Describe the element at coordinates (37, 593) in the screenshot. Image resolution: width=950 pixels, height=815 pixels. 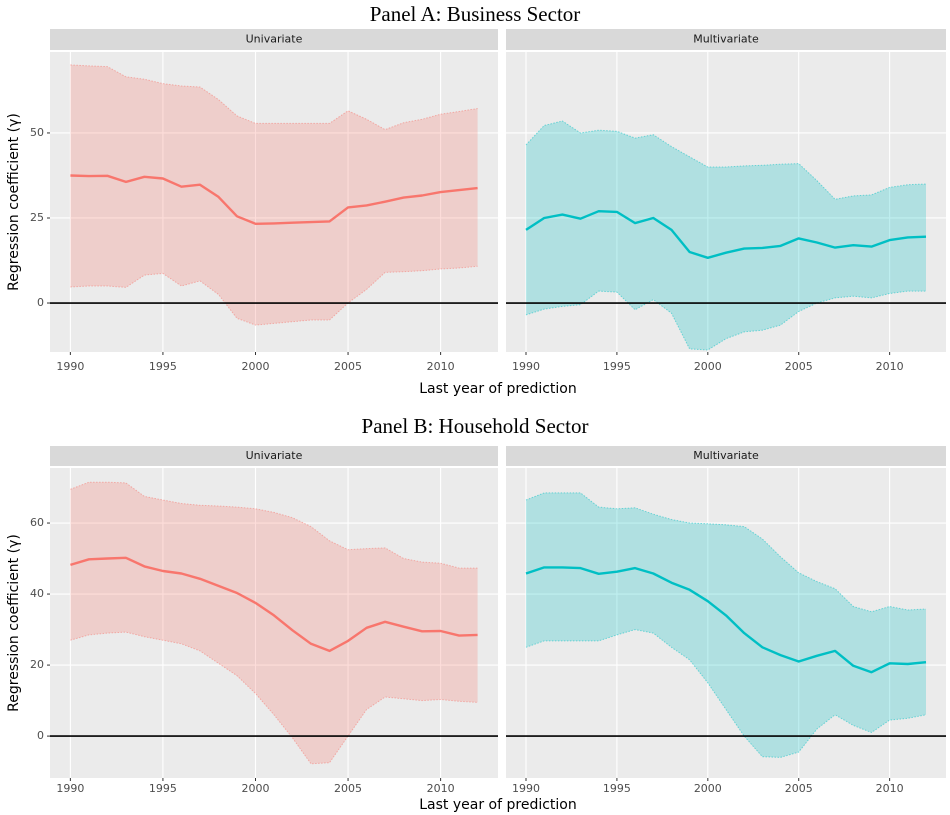
I see `y-tick-label: 40` at that location.